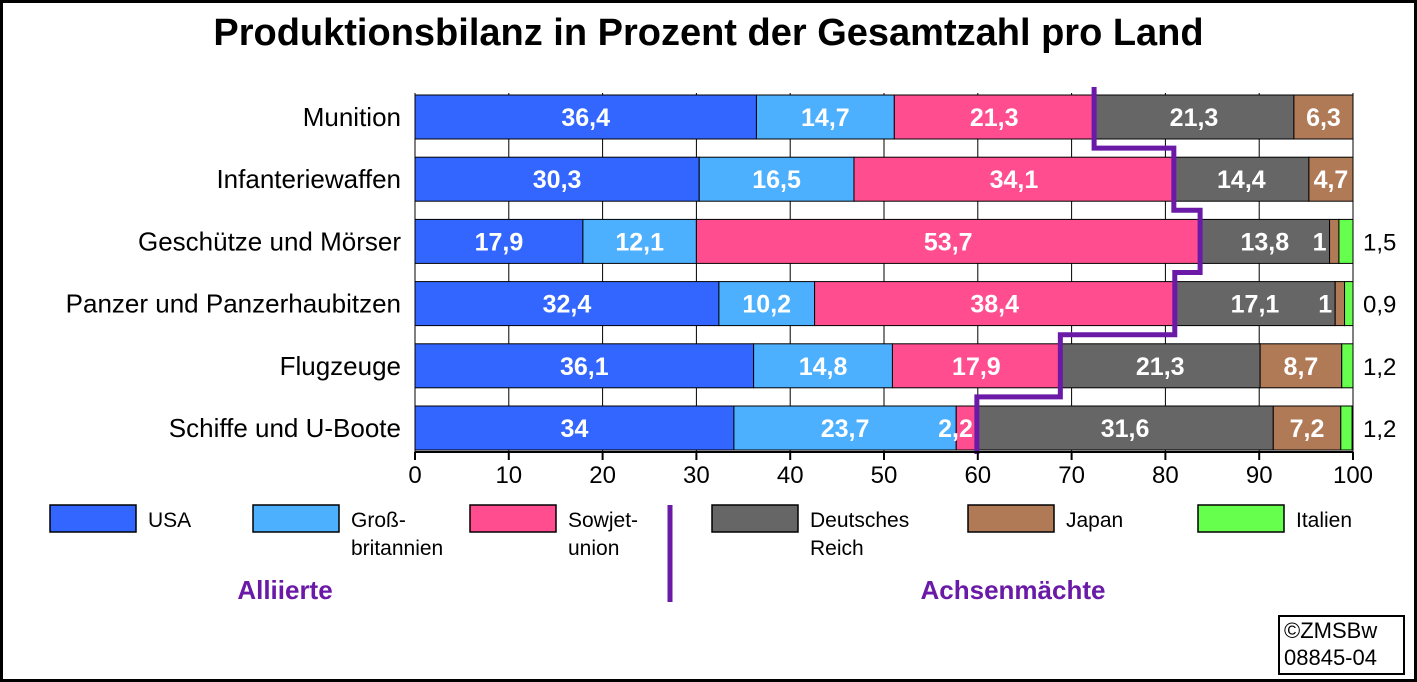 Image resolution: width=1417 pixels, height=682 pixels. I want to click on category-label: Geschütze und Mörser, so click(269, 241).